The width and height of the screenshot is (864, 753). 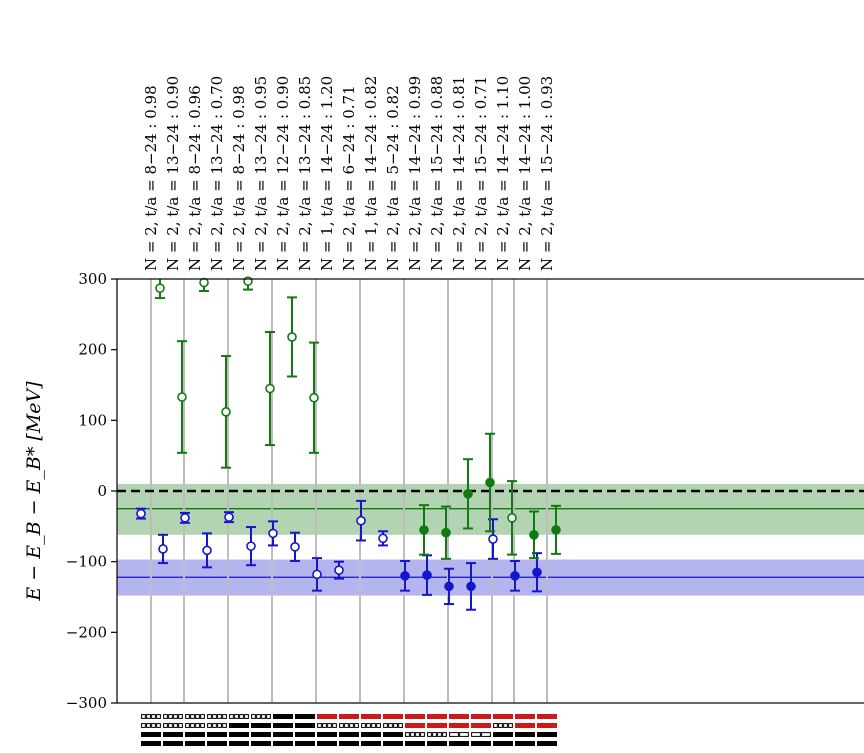 What do you see at coordinates (525, 173) in the screenshot?
I see `category-label: N = 2, t/a = 14−24 : 1.00` at bounding box center [525, 173].